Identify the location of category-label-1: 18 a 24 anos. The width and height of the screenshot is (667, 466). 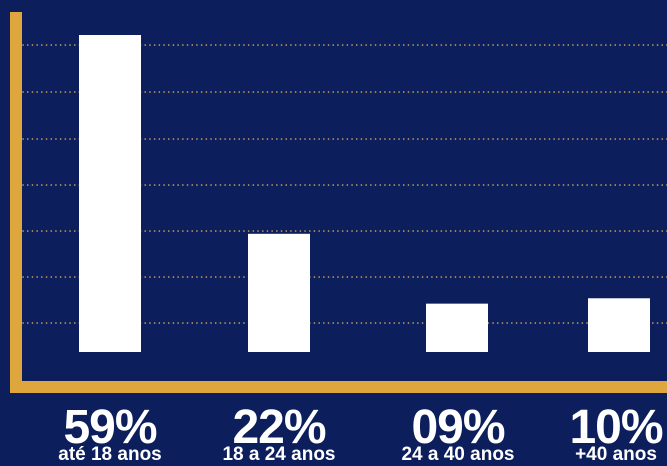
(279, 454).